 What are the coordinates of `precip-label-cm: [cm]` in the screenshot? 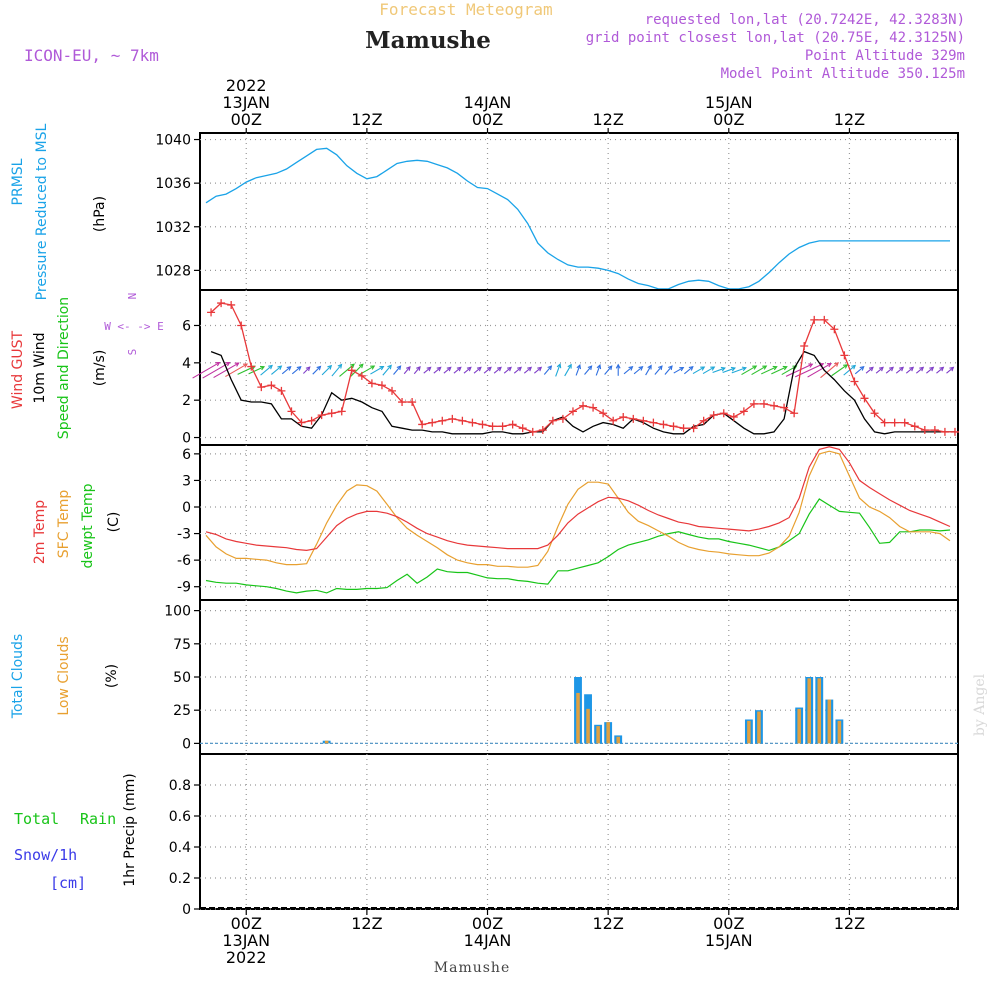 It's located at (68, 883).